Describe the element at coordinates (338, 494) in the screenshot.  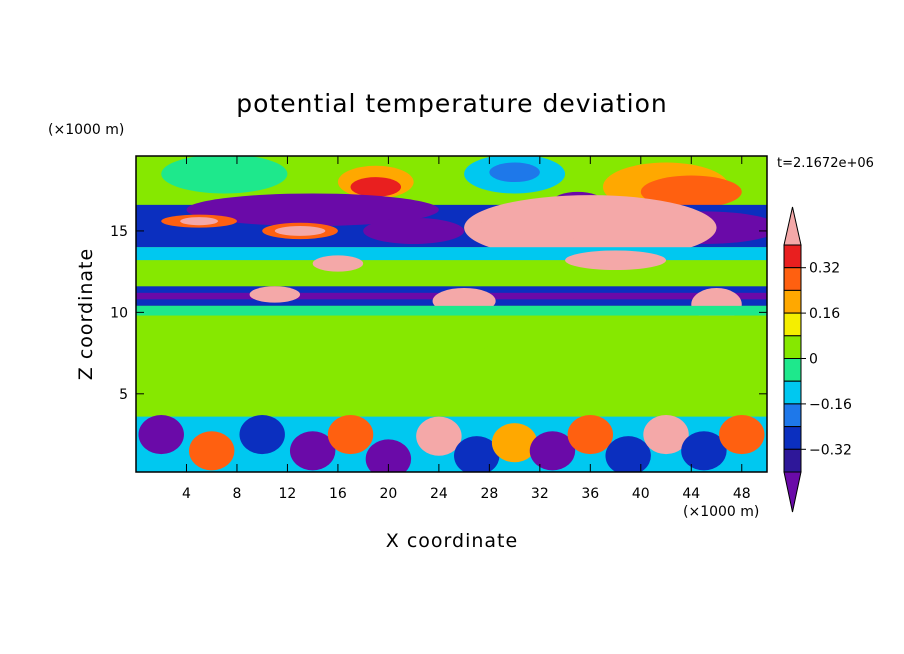
I see `x-tick-label-4: 16` at that location.